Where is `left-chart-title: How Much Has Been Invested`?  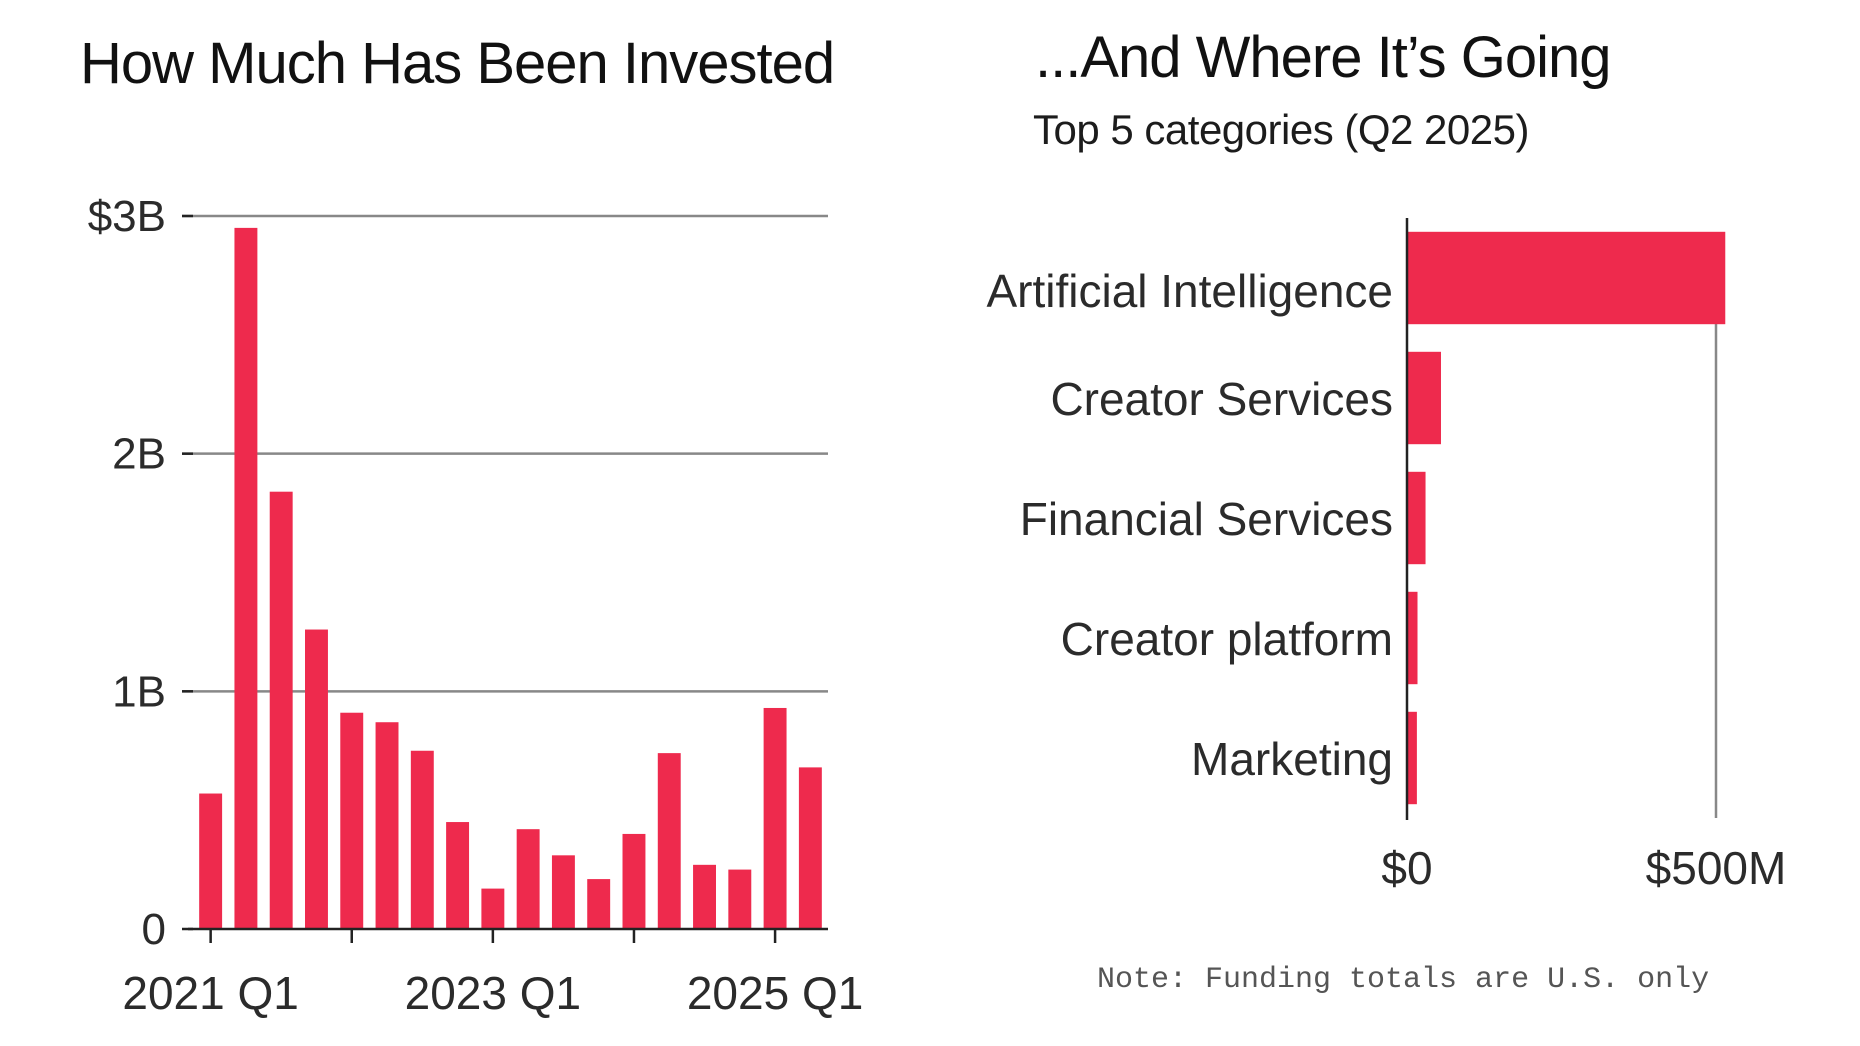 left-chart-title: How Much Has Been Invested is located at coordinates (457, 63).